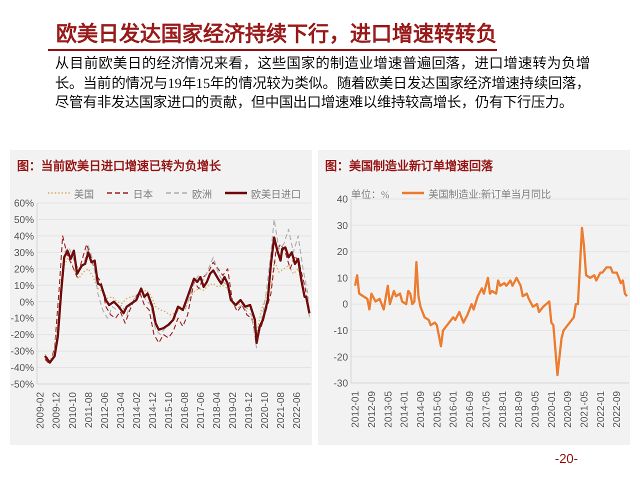 The width and height of the screenshot is (640, 480). Describe the element at coordinates (233, 410) in the screenshot. I see `x-tick-label: 2019-02` at that location.